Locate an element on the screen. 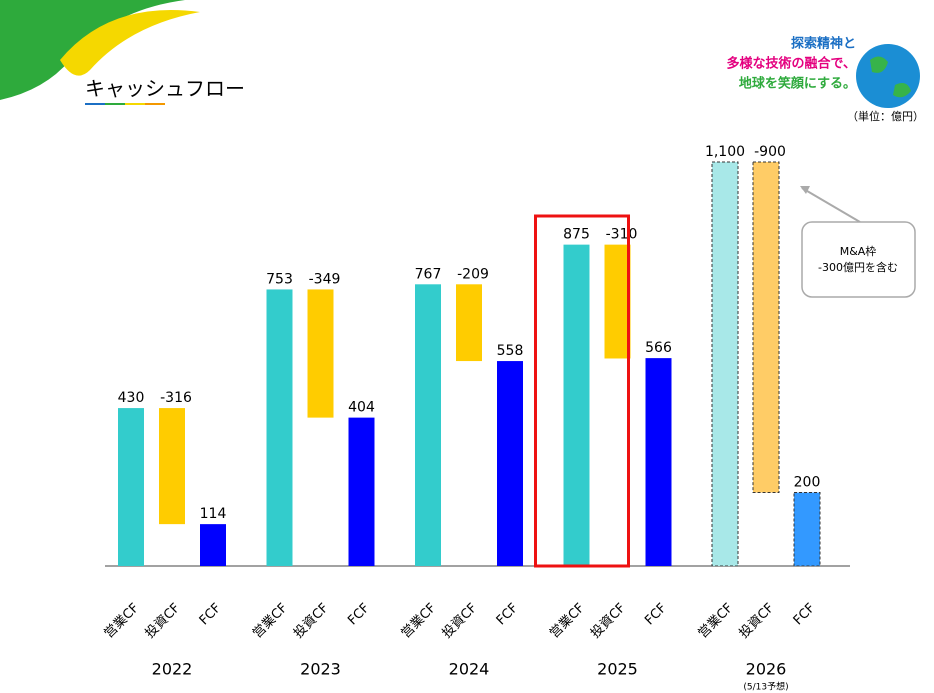 The height and width of the screenshot is (693, 934). slogan: 多様な技術の融合で、 is located at coordinates (791, 64).